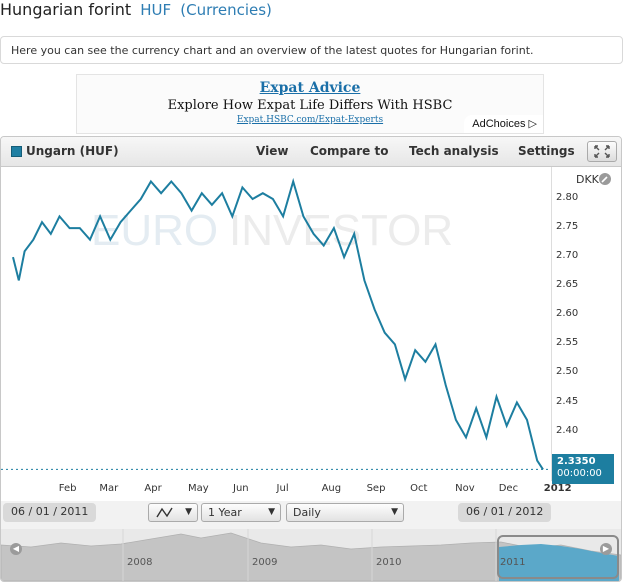 This screenshot has height=582, width=623. I want to click on page-title: Hungarian forint HUF (Currencies), so click(136, 11).